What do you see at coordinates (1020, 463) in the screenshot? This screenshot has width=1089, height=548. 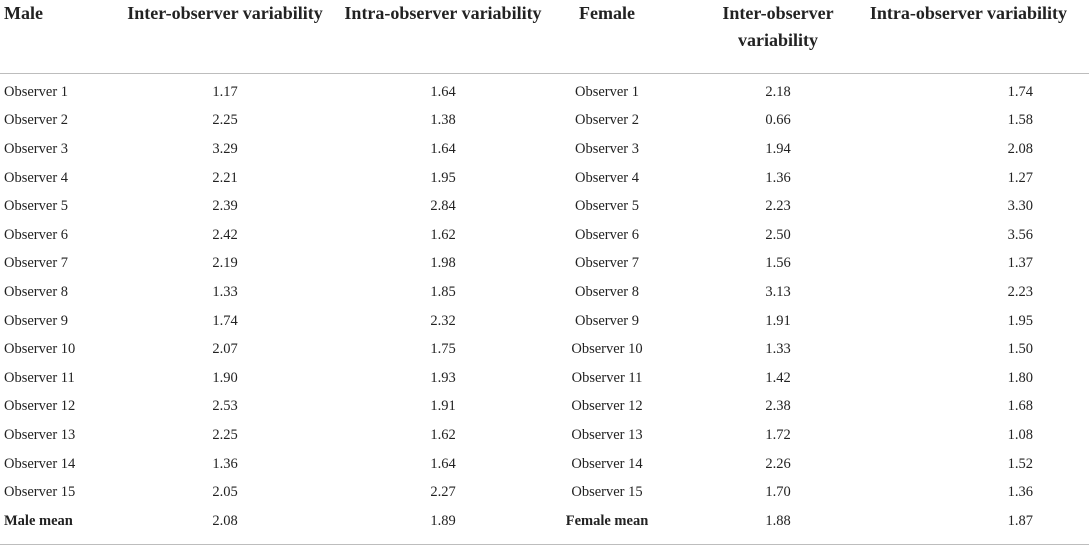 I see `female-intra-value: 1.52` at bounding box center [1020, 463].